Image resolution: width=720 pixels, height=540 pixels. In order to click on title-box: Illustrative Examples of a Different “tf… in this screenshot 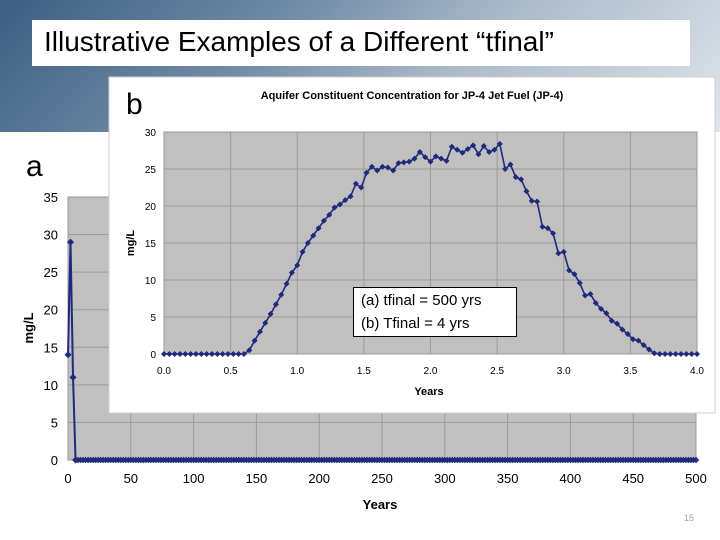, I will do `click(361, 43)`.